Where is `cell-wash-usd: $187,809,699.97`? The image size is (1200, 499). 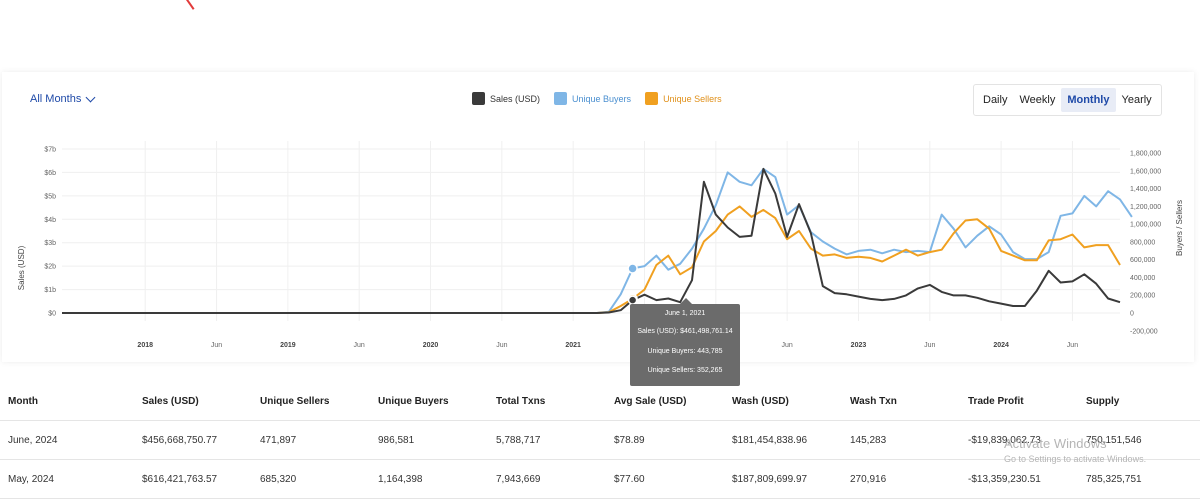
cell-wash-usd: $187,809,699.97 is located at coordinates (783, 479).